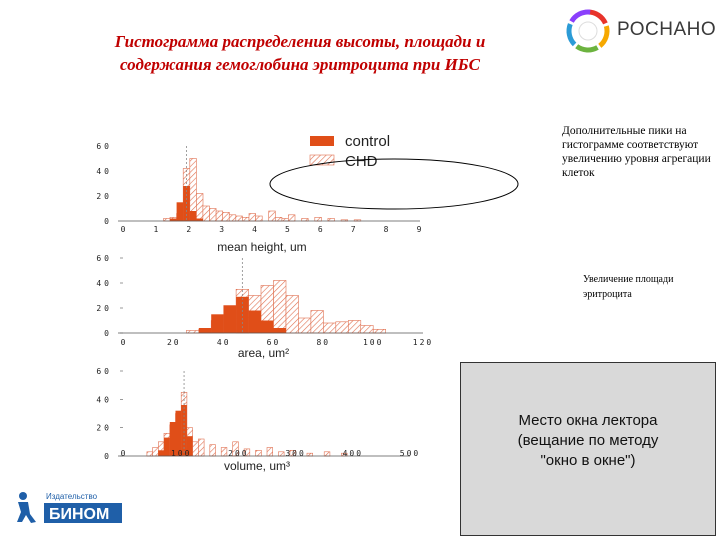 The width and height of the screenshot is (720, 540). What do you see at coordinates (238, 453) in the screenshot?
I see `x-tick-label: 200` at bounding box center [238, 453].